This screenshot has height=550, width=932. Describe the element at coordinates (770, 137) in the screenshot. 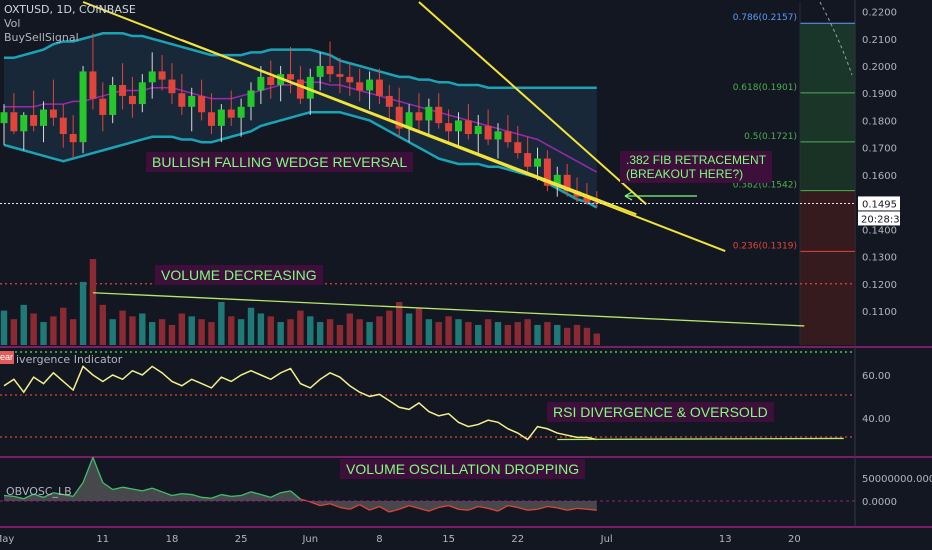

I see `fib-level-label: 0.5(0.1721)` at that location.